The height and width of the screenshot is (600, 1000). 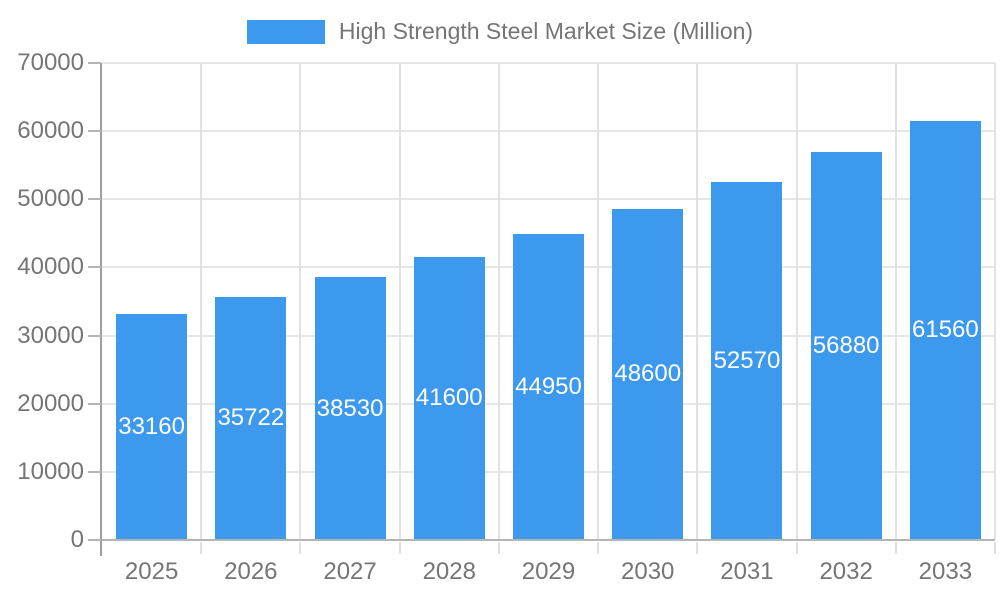 I want to click on bar-2032: 56880, so click(x=846, y=346).